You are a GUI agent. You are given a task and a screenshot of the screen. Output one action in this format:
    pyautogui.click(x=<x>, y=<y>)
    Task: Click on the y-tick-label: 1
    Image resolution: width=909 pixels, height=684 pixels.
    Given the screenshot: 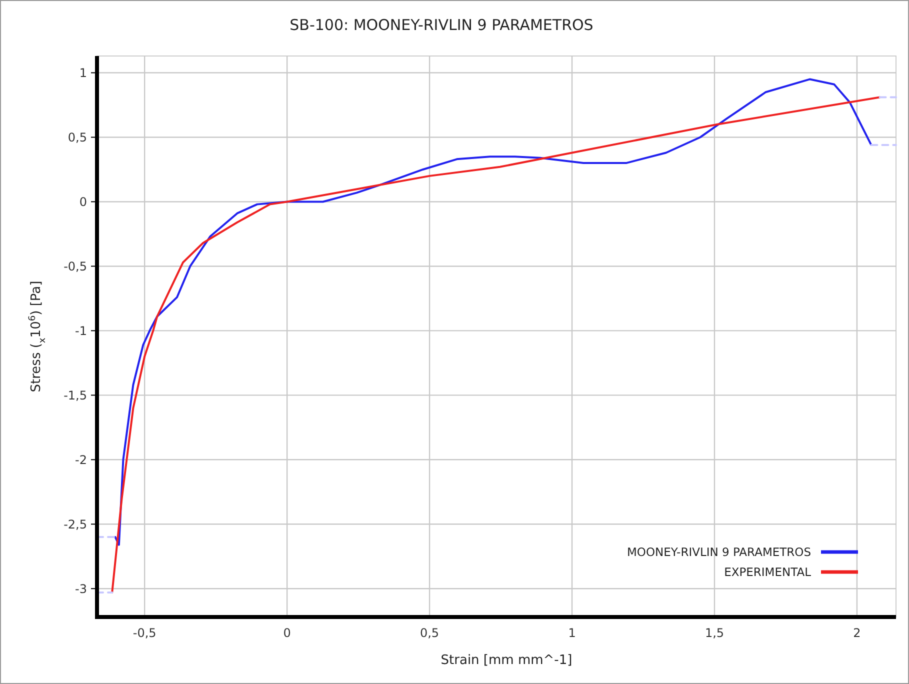 What is the action you would take?
    pyautogui.click(x=83, y=73)
    